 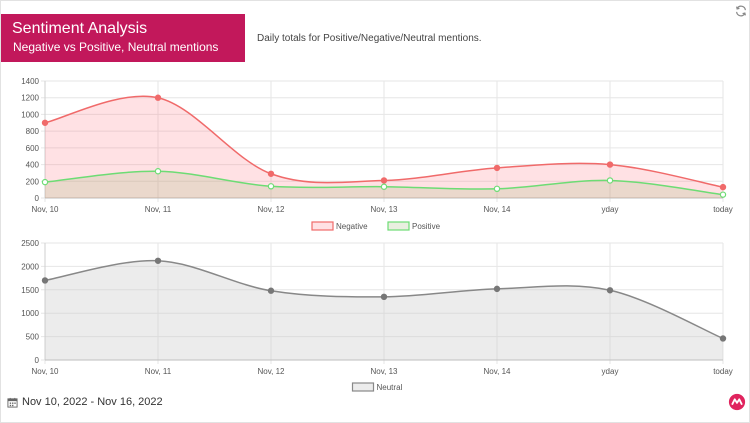 I want to click on y-tick-label: 1200, so click(x=30, y=98).